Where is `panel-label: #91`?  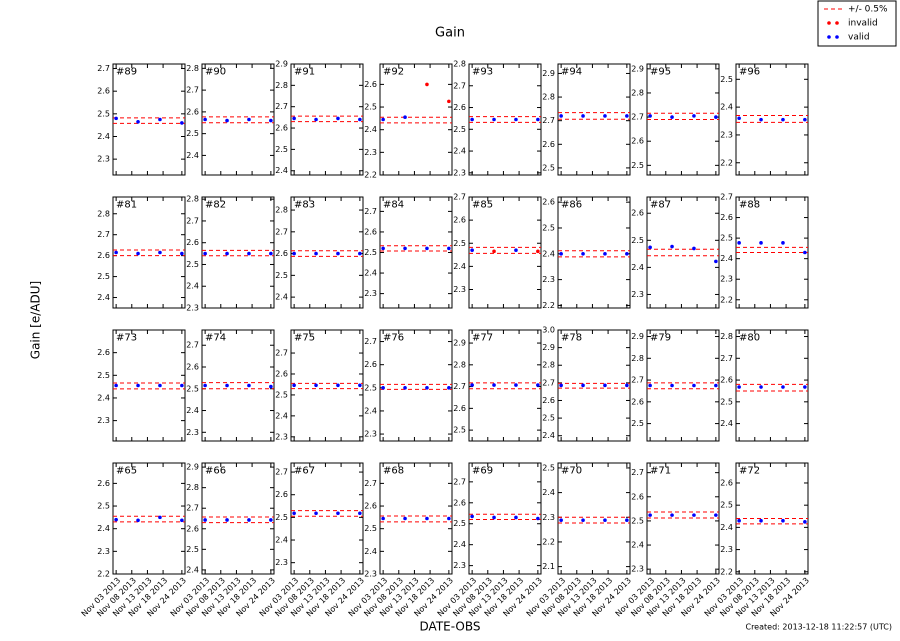 panel-label: #91 is located at coordinates (304, 71).